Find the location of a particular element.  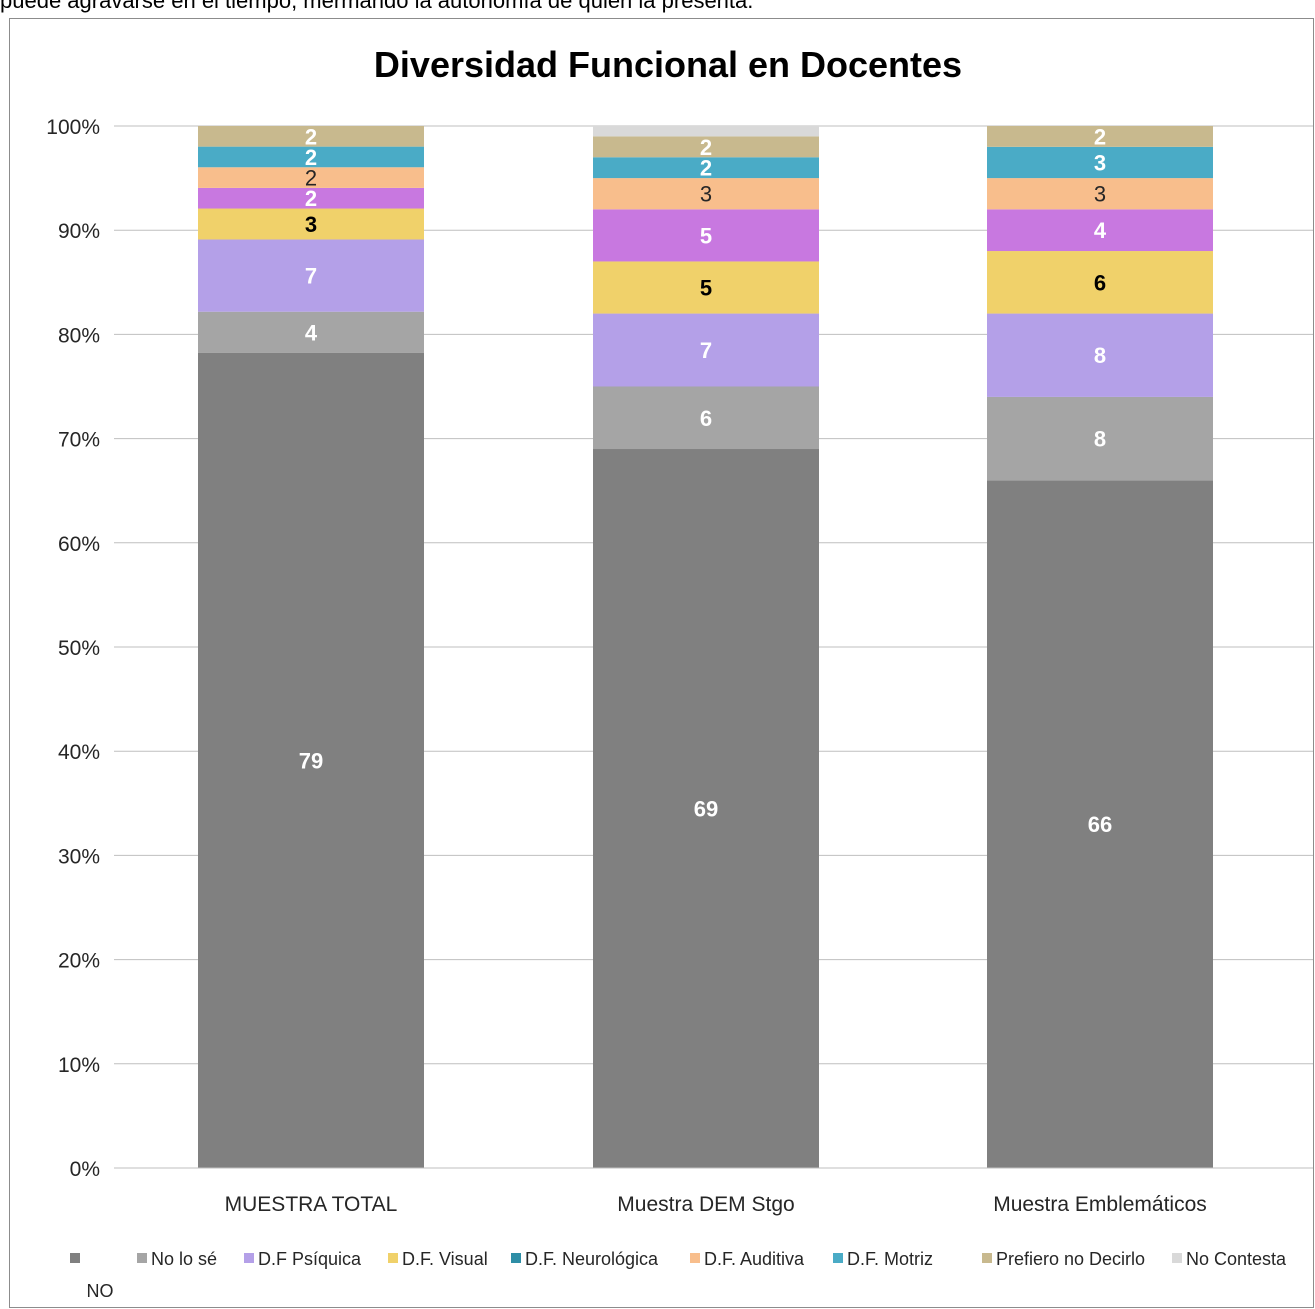

legend-label: D.F. Visual is located at coordinates (445, 1259).